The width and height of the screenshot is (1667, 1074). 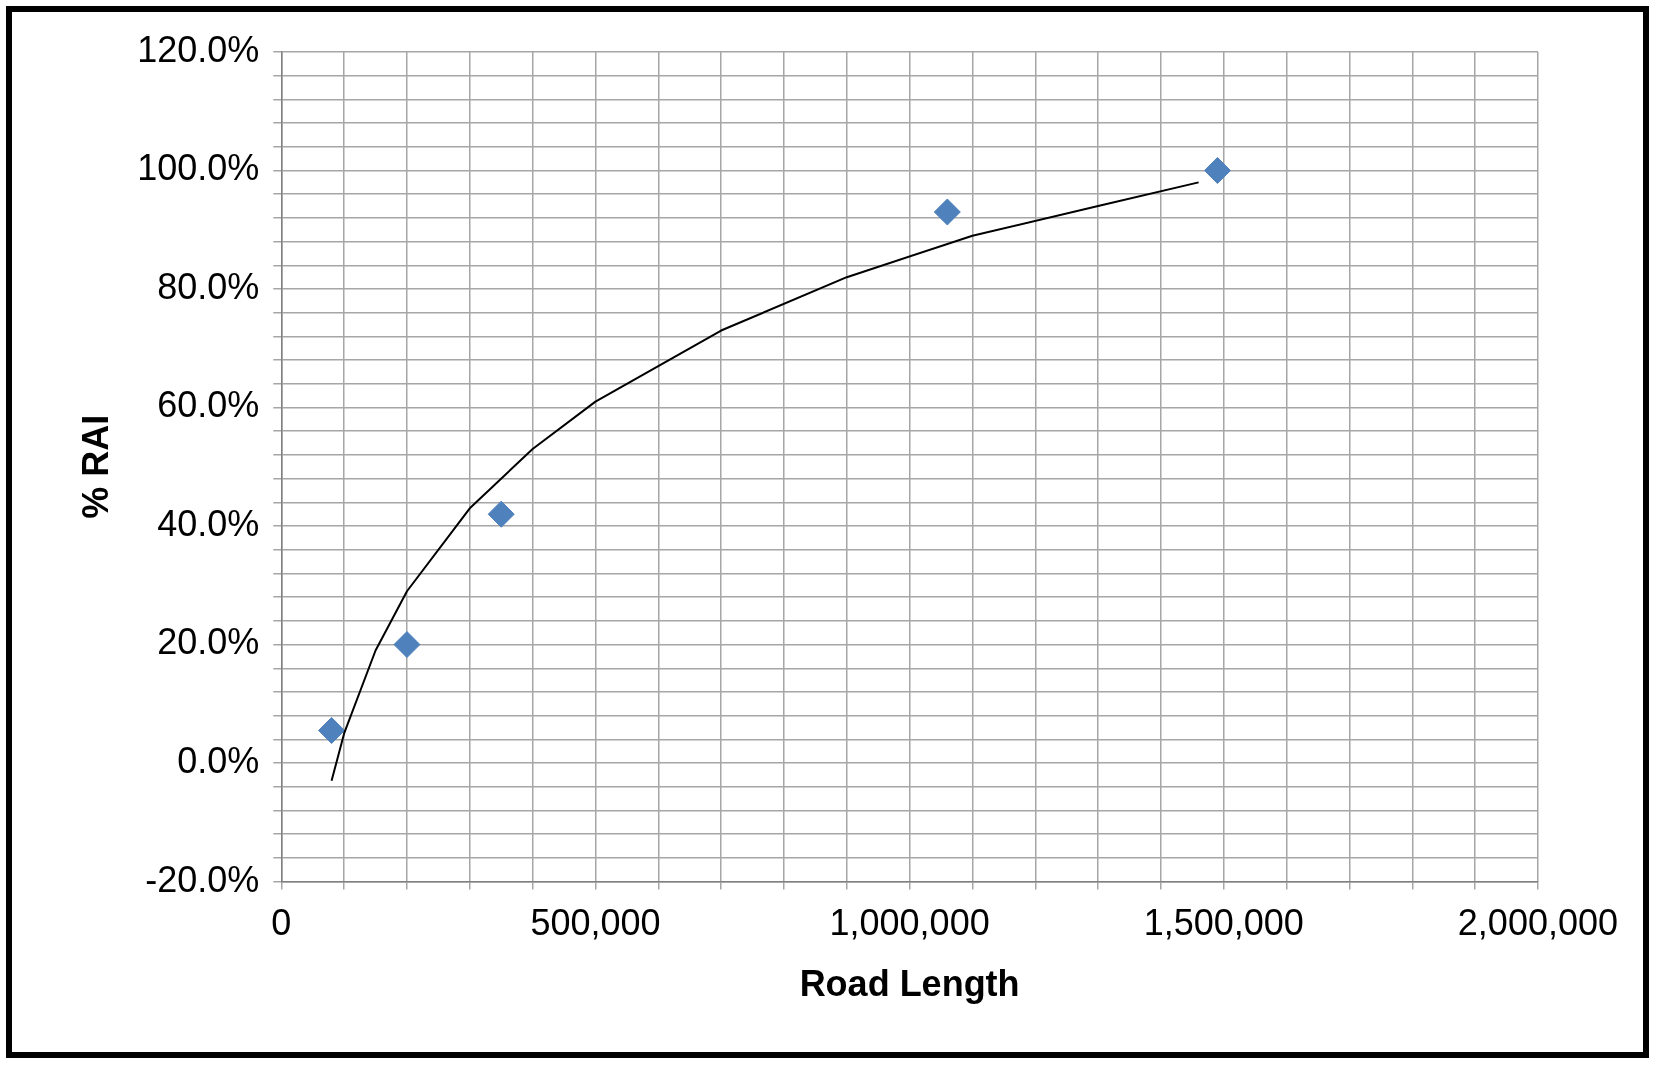 What do you see at coordinates (208, 523) in the screenshot?
I see `y-tick-label: 40.0%` at bounding box center [208, 523].